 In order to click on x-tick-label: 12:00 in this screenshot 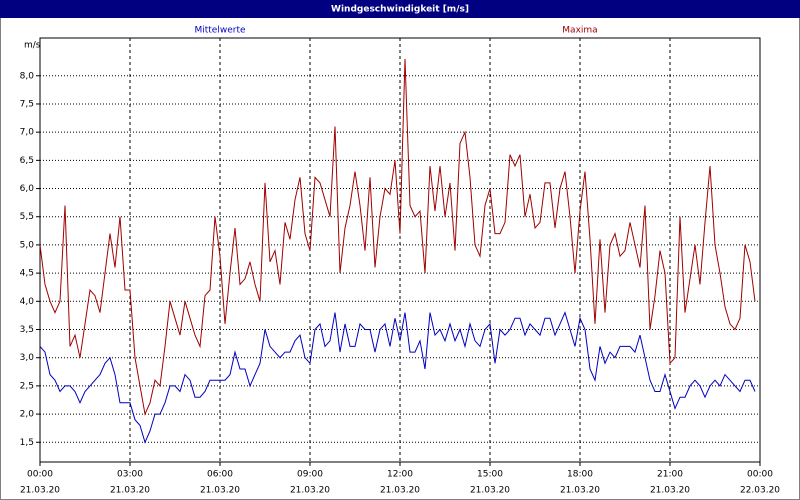, I will do `click(400, 475)`.